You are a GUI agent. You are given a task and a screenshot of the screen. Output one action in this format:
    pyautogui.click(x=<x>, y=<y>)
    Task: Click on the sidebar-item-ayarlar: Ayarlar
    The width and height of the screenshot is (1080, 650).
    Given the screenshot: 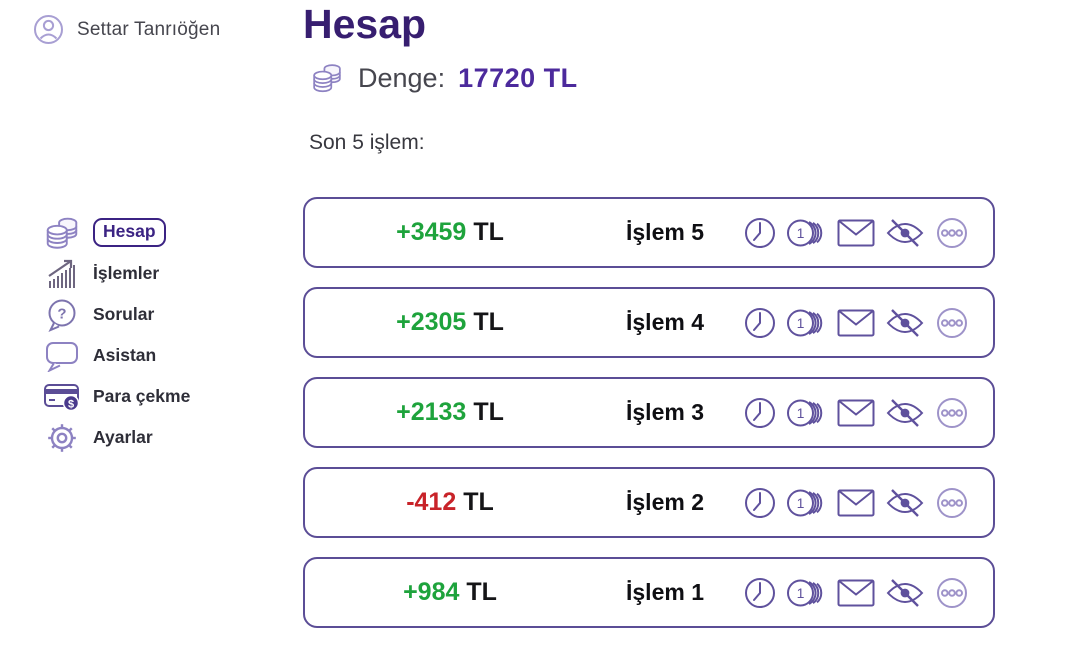 What is the action you would take?
    pyautogui.click(x=116, y=437)
    